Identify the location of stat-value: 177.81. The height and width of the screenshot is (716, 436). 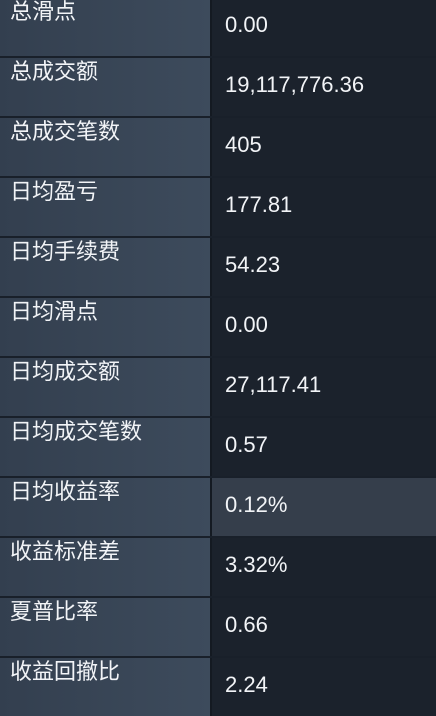
(324, 207).